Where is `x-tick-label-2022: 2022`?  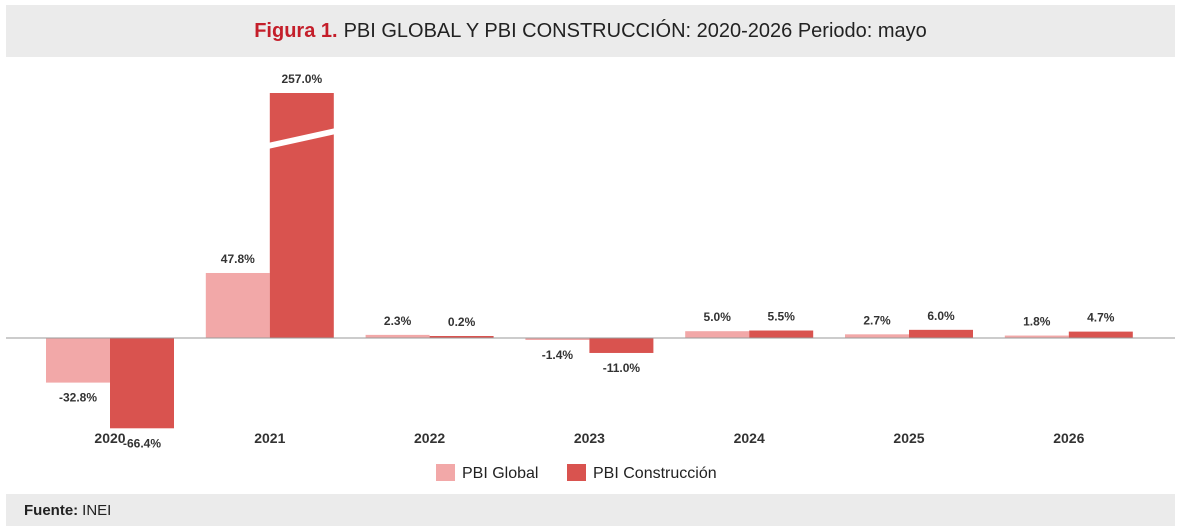 x-tick-label-2022: 2022 is located at coordinates (429, 438).